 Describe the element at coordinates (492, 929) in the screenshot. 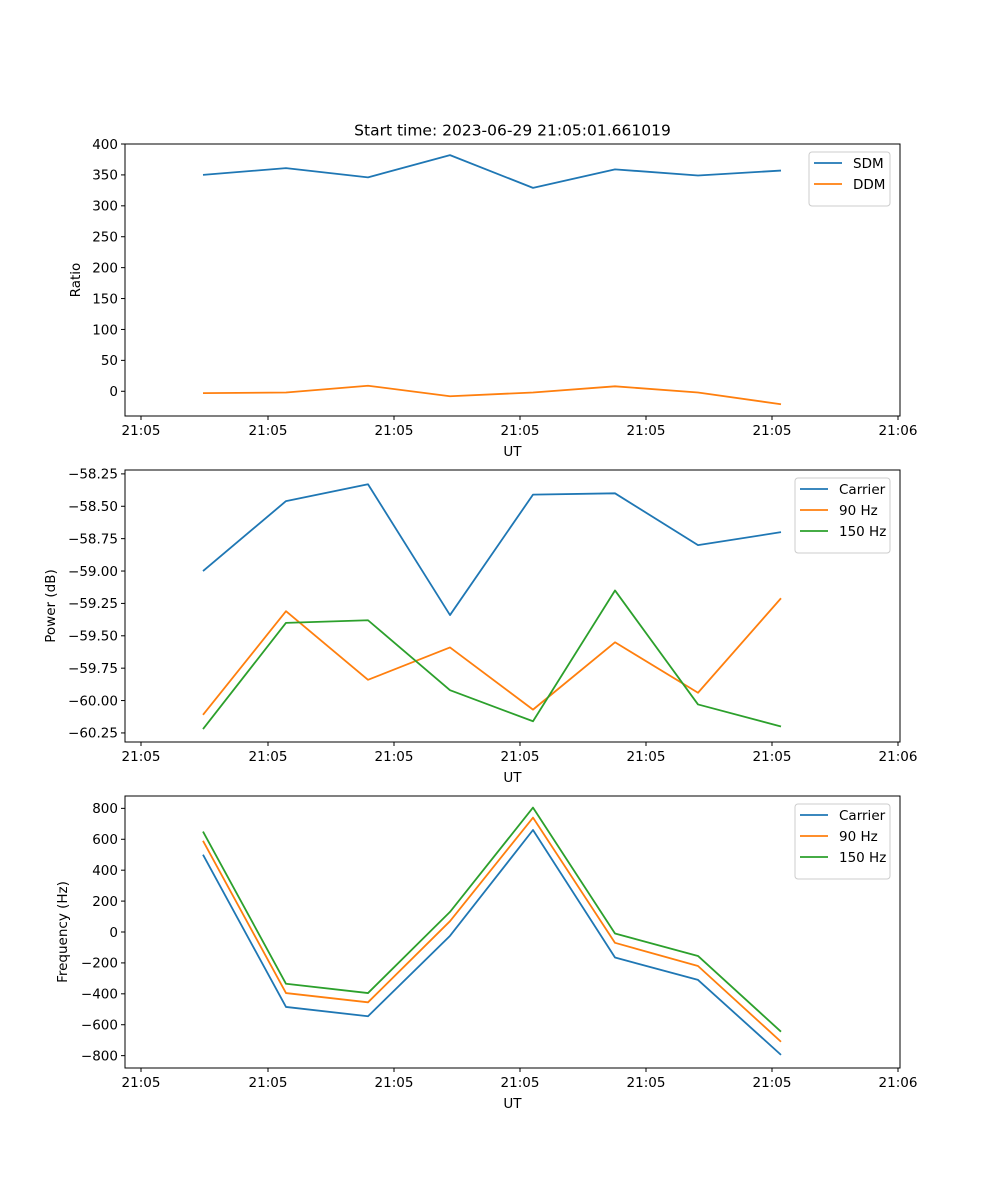

I see `series-line-90-hz` at that location.